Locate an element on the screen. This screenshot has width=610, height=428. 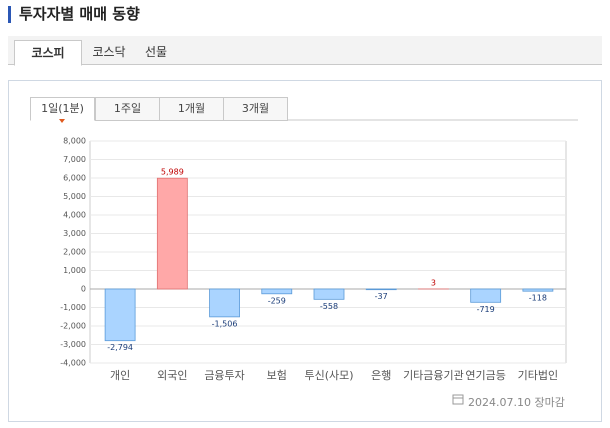
x-tick-label: 기타금융기관 is located at coordinates (433, 375).